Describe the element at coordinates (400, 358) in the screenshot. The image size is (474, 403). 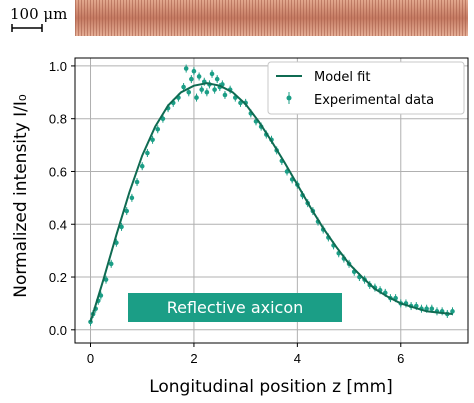
I see `x-tick-label: 6` at that location.